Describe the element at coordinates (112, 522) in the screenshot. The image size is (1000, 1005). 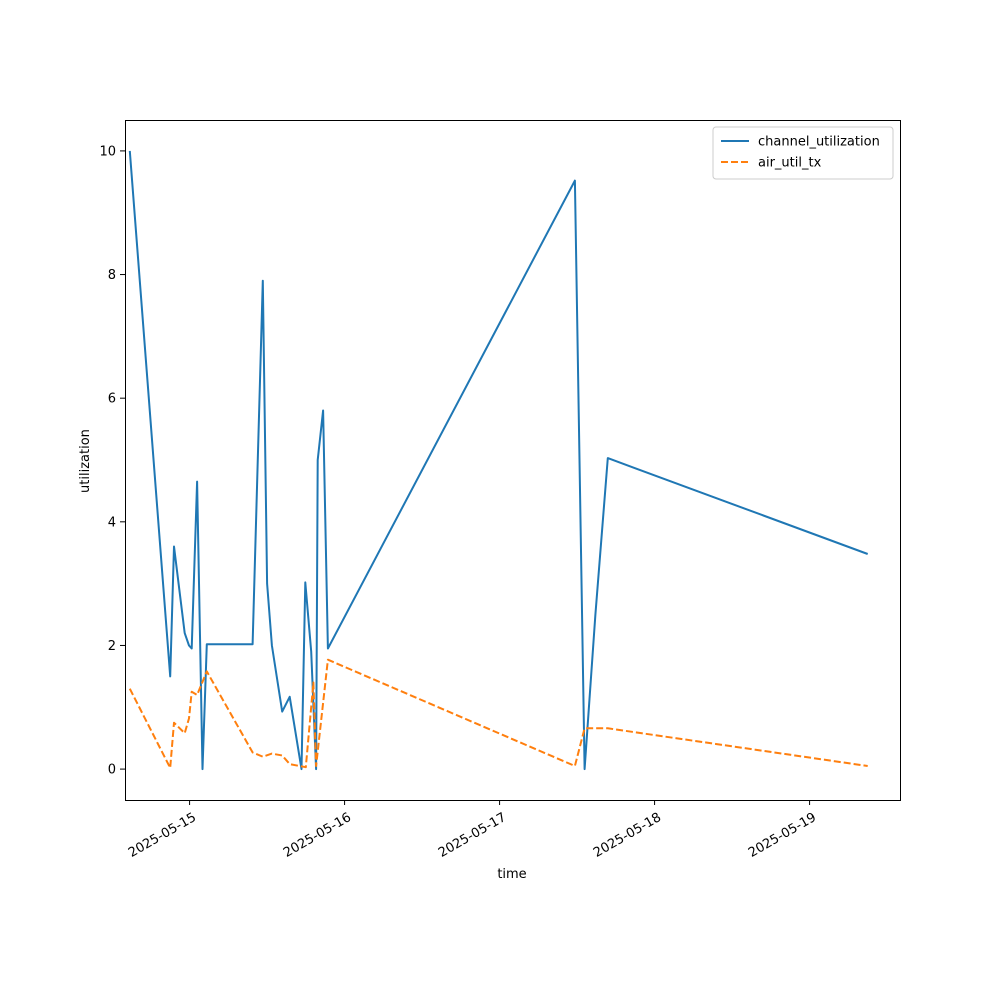
I see `y-tick-label: 4` at that location.